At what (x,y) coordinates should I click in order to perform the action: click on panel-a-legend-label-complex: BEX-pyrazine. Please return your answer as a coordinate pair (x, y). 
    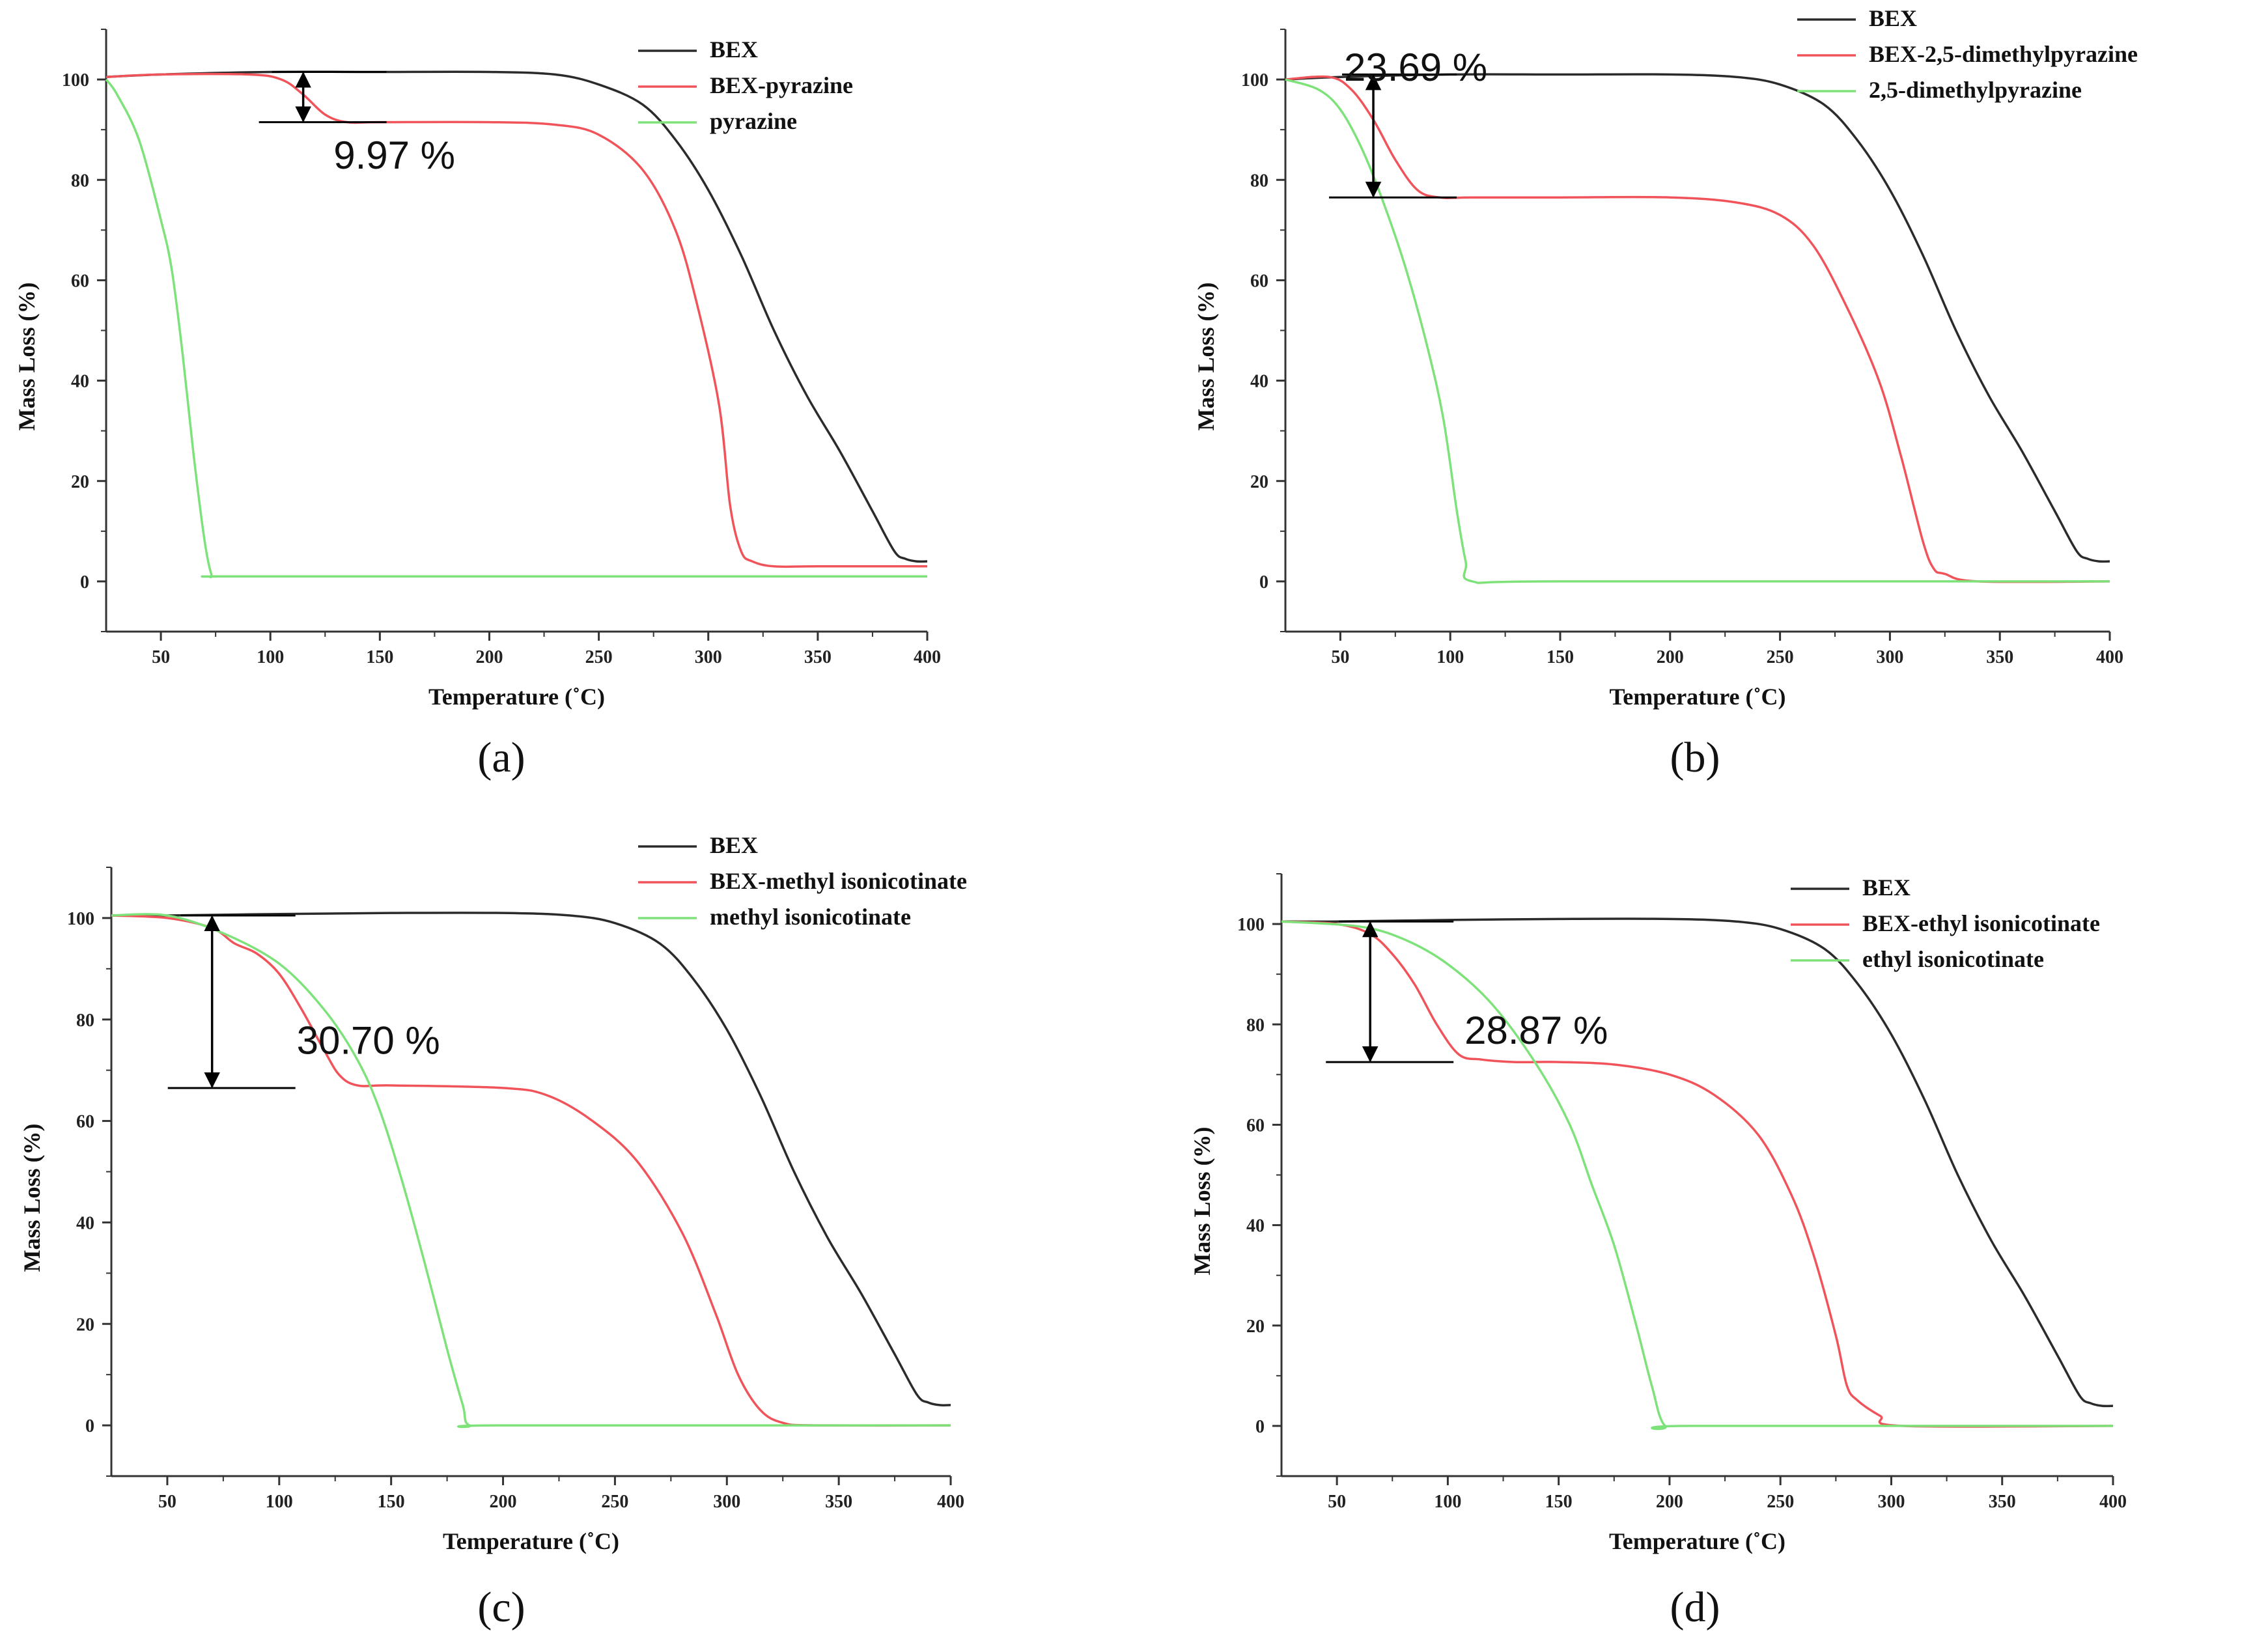
    Looking at the image, I should click on (782, 85).